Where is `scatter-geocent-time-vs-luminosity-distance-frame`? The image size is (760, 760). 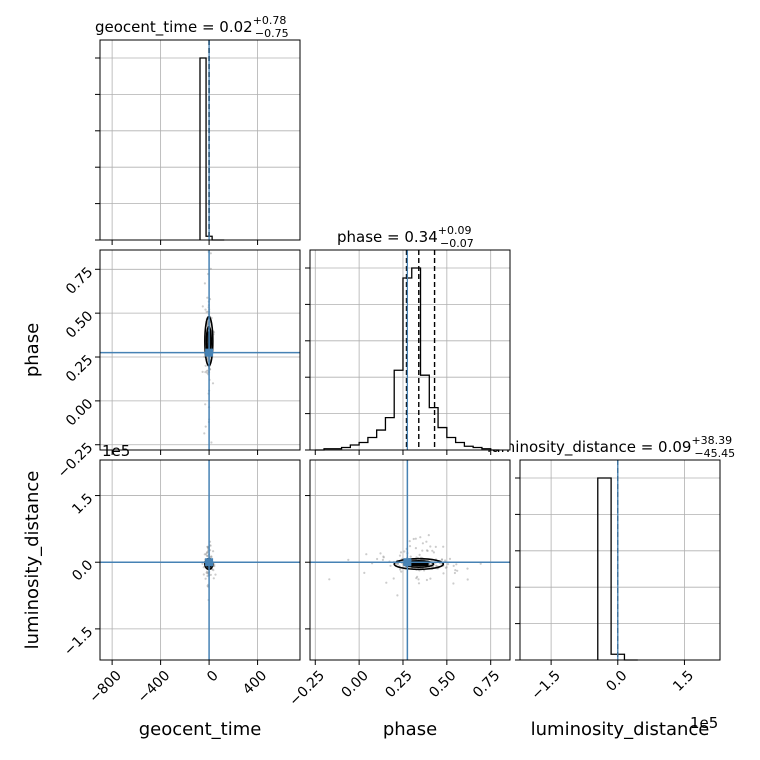
scatter-geocent-time-vs-luminosity-distance-frame is located at coordinates (200, 560).